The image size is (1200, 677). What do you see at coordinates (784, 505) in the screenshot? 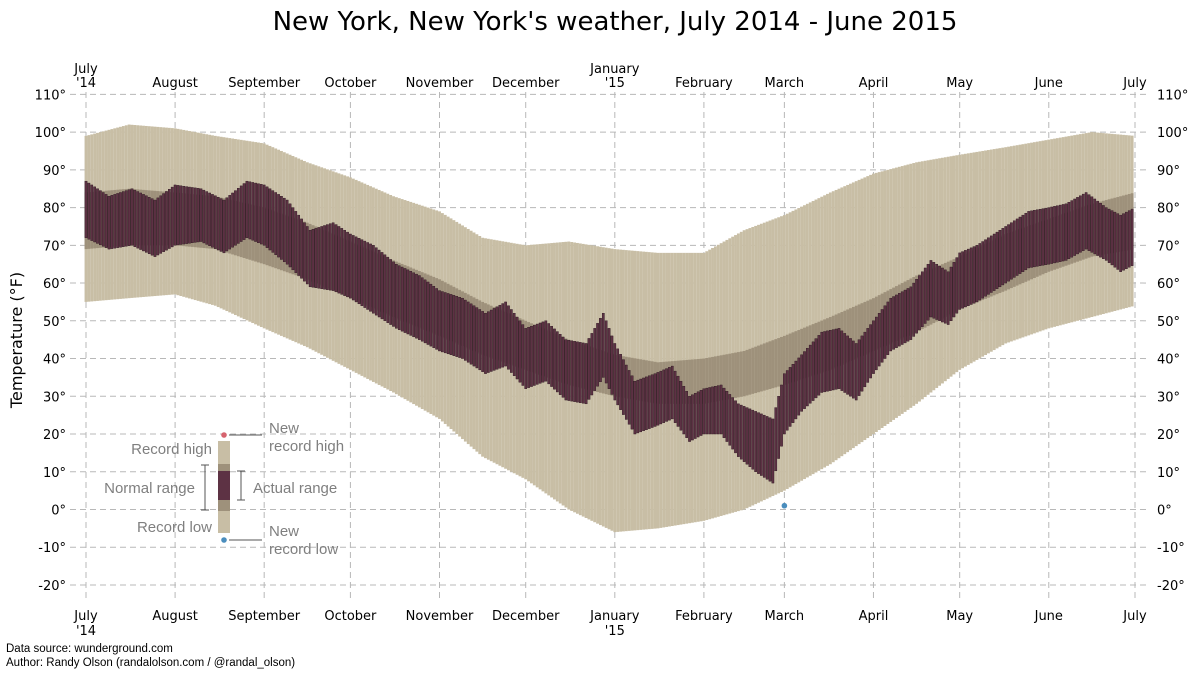
I see `new-record-low-point` at bounding box center [784, 505].